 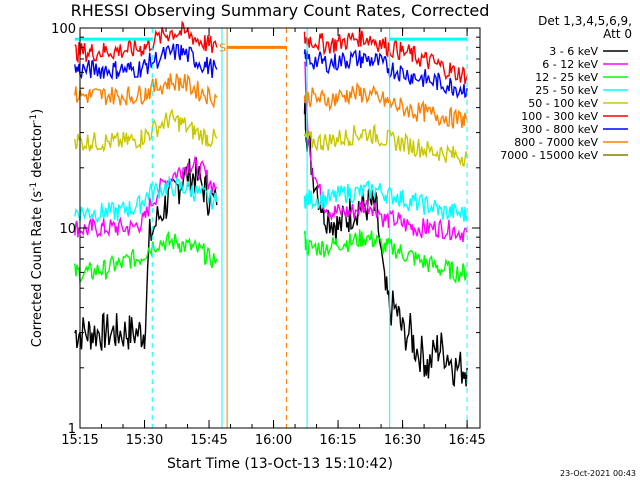 I want to click on legend-label-8: 7000 - 15000 keV, so click(x=549, y=155).